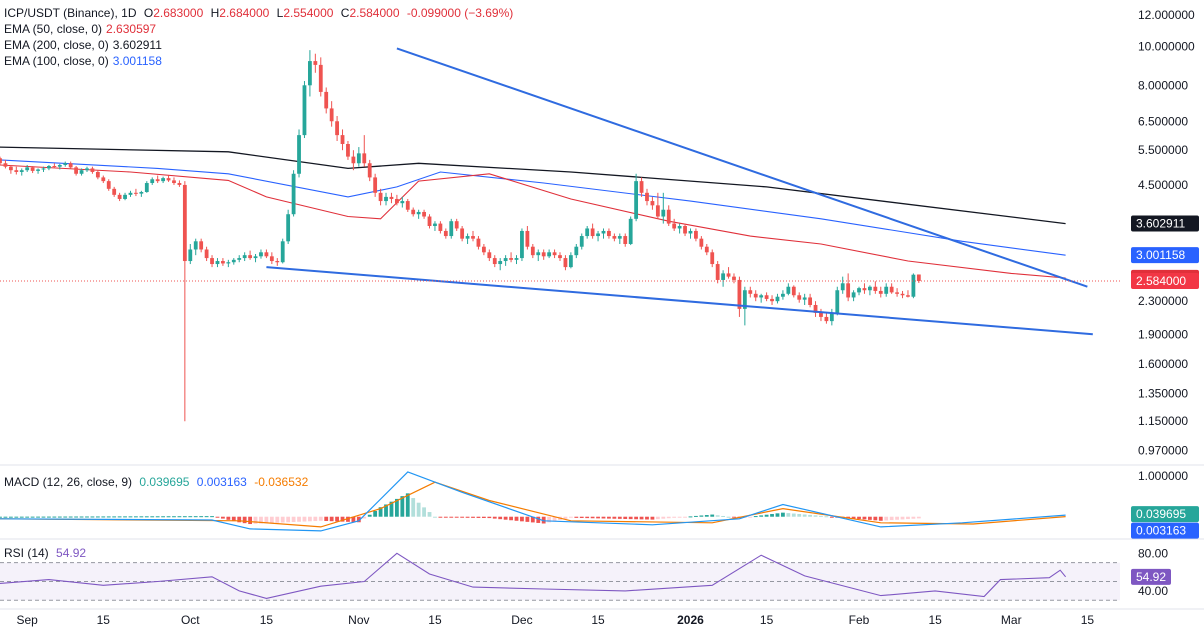  I want to click on rsi-line, so click(533, 575).